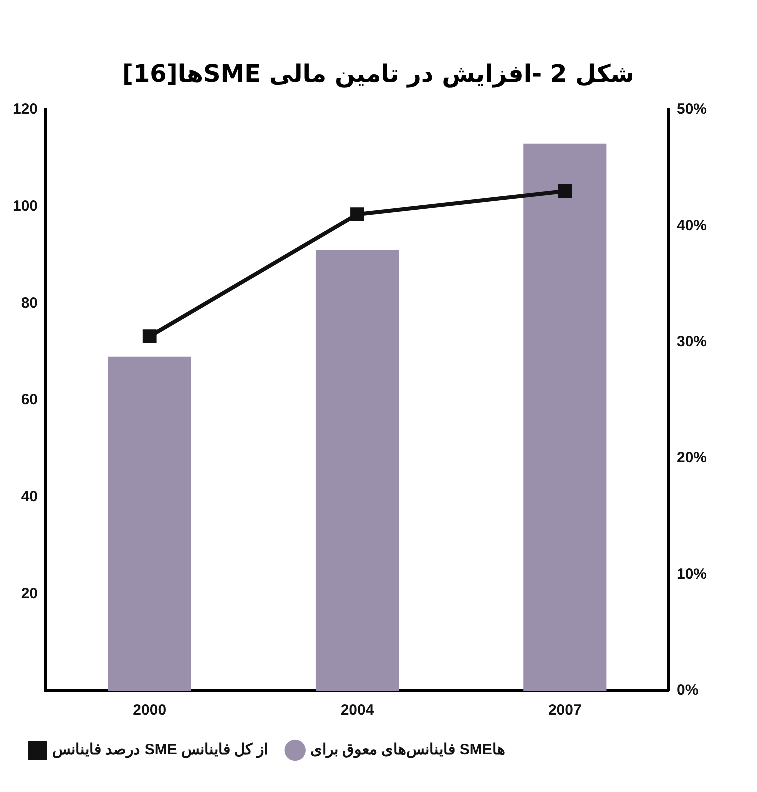 This screenshot has height=792, width=757. What do you see at coordinates (25, 206) in the screenshot?
I see `y-tick-label: 100` at bounding box center [25, 206].